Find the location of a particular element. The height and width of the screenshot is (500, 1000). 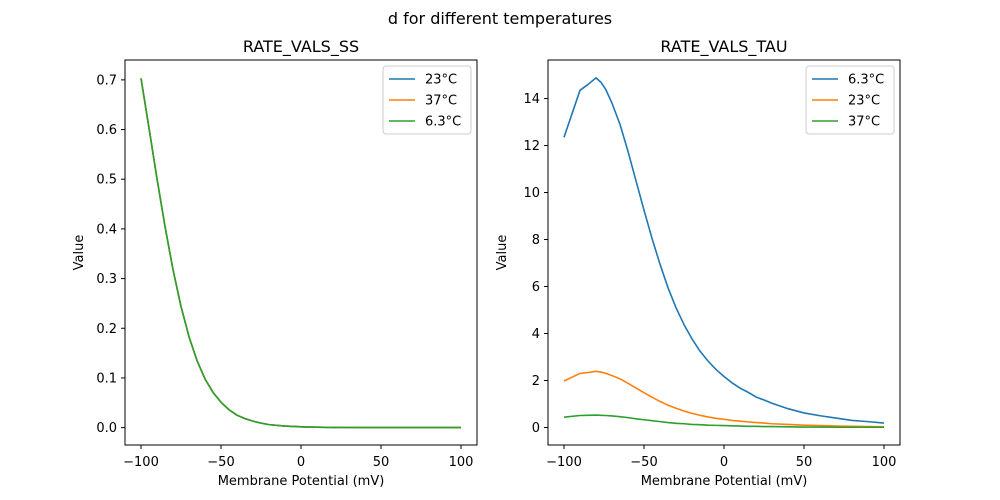

legend: 6.3°C 23°C 37°C is located at coordinates (850, 100).